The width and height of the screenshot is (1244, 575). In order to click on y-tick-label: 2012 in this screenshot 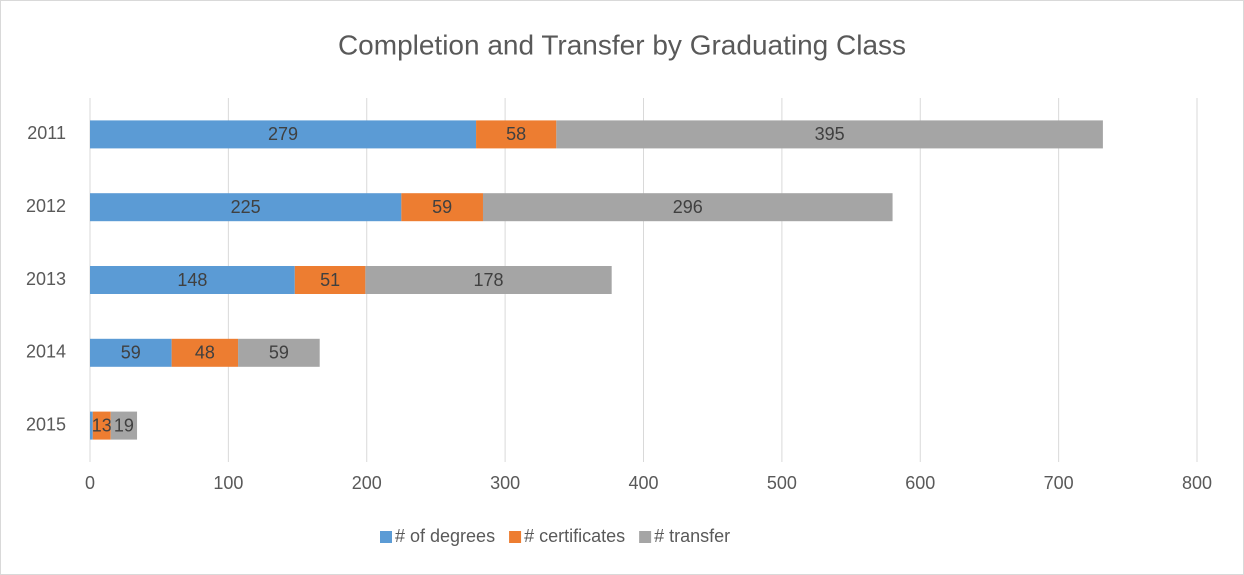, I will do `click(46, 206)`.